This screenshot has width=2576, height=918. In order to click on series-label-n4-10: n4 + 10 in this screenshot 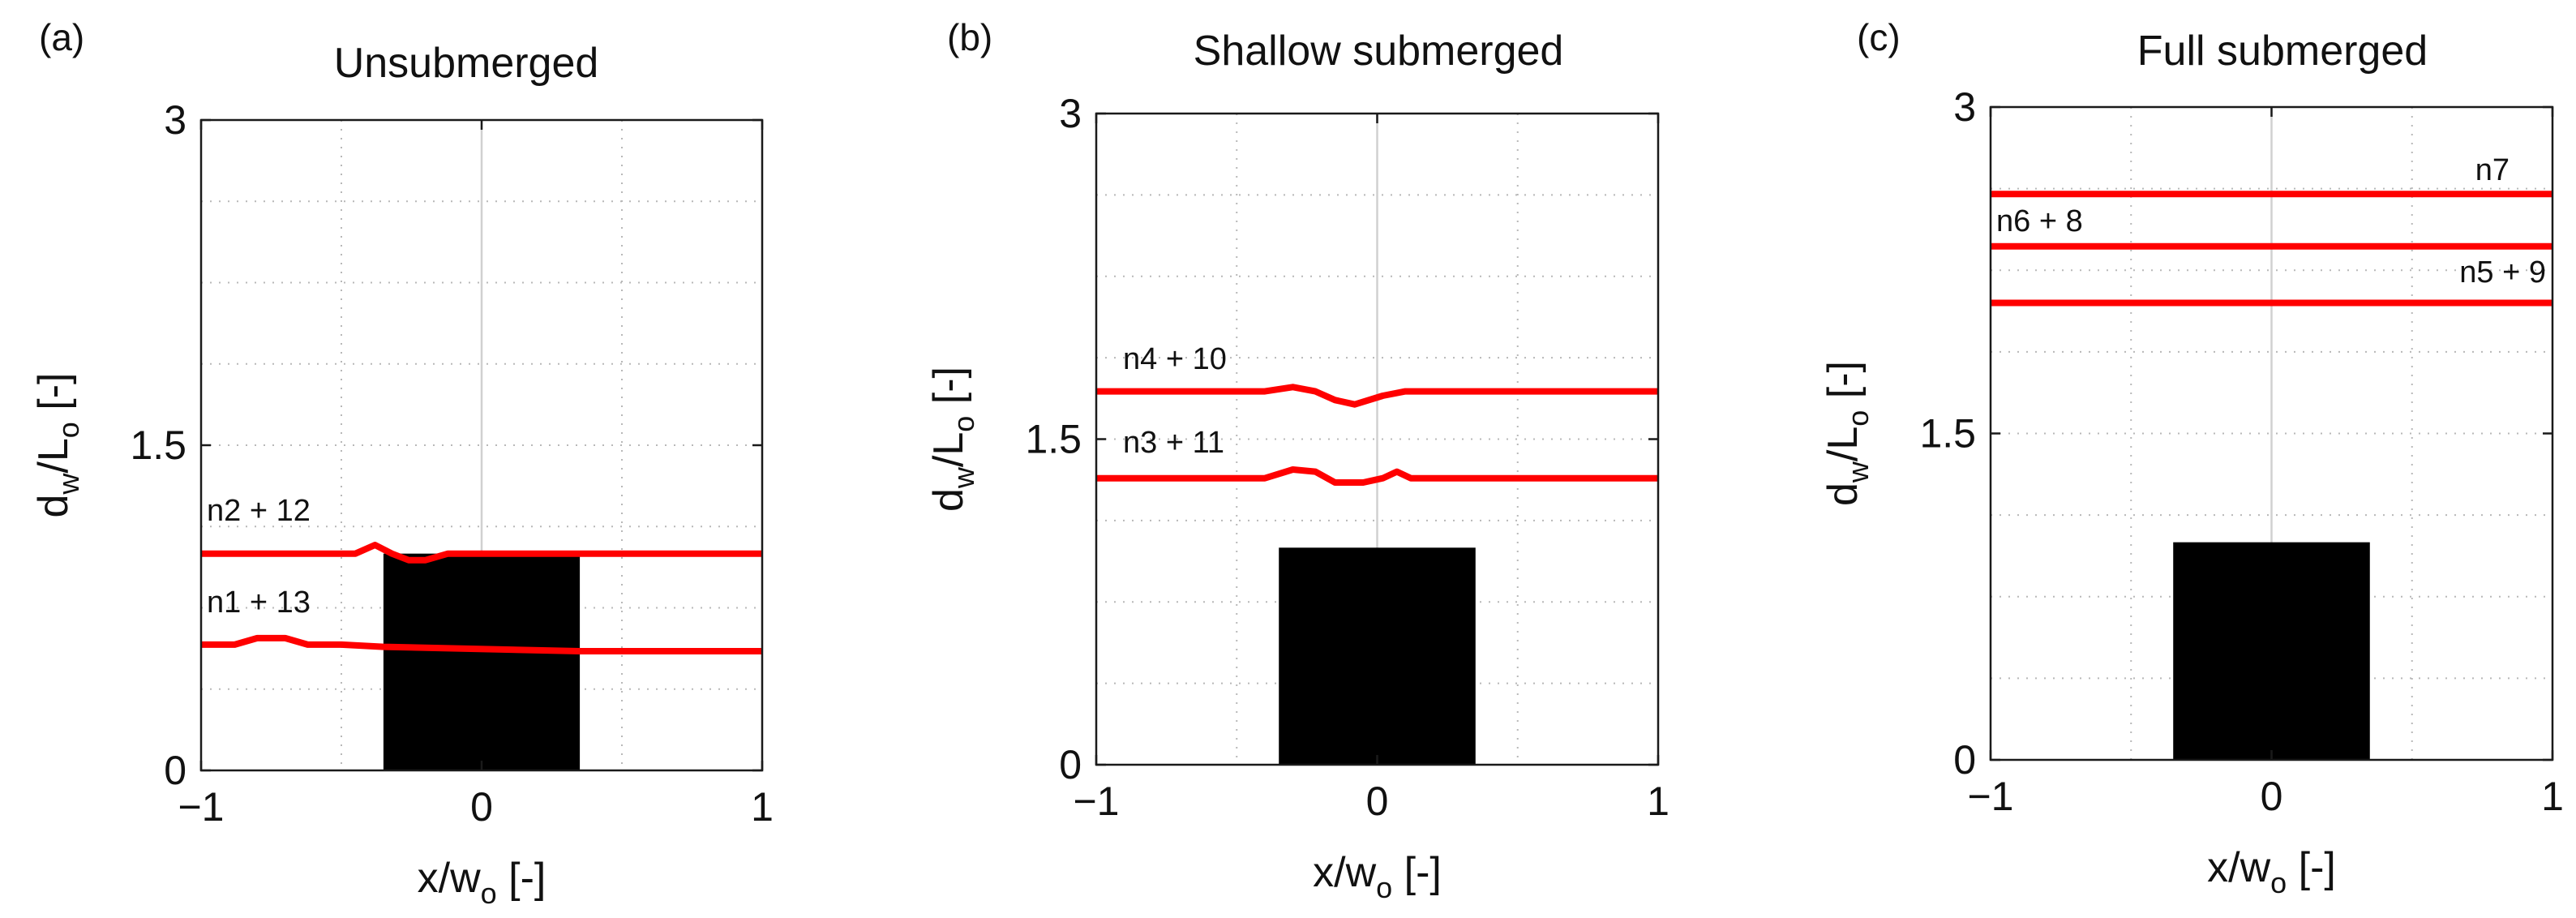, I will do `click(1175, 359)`.